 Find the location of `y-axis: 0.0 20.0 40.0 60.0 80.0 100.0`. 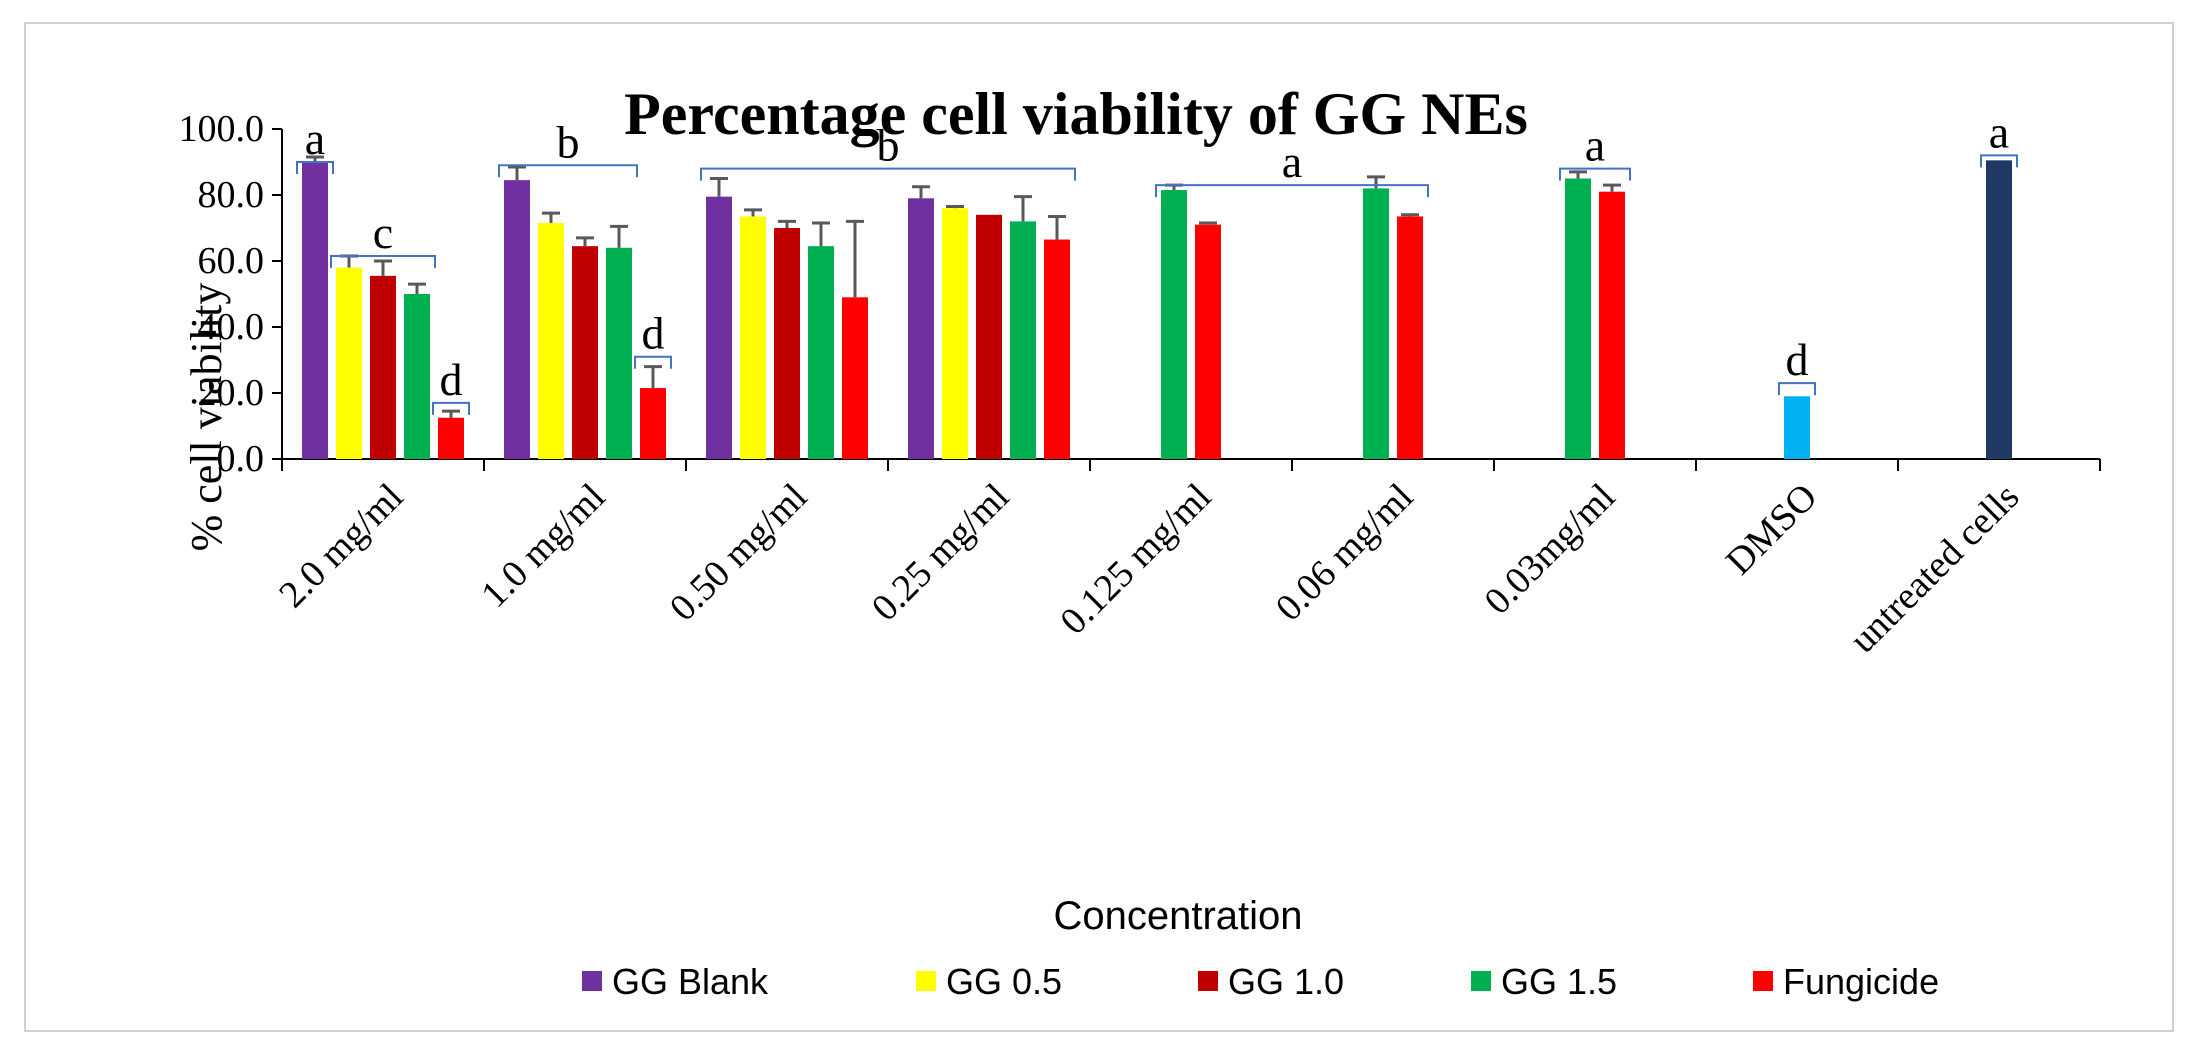

y-axis: 0.0 20.0 40.0 60.0 80.0 100.0 is located at coordinates (231, 294).